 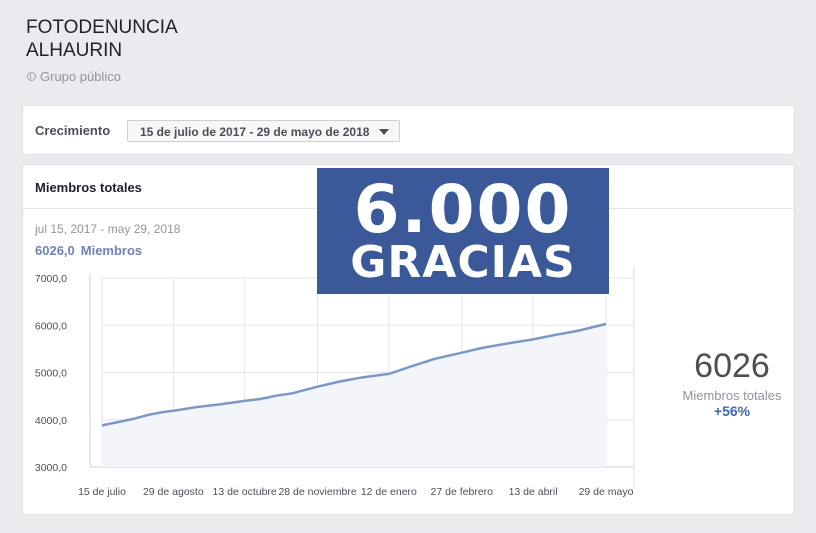 I want to click on members-summary: 6026 Miembros totales +56%, so click(x=732, y=382).